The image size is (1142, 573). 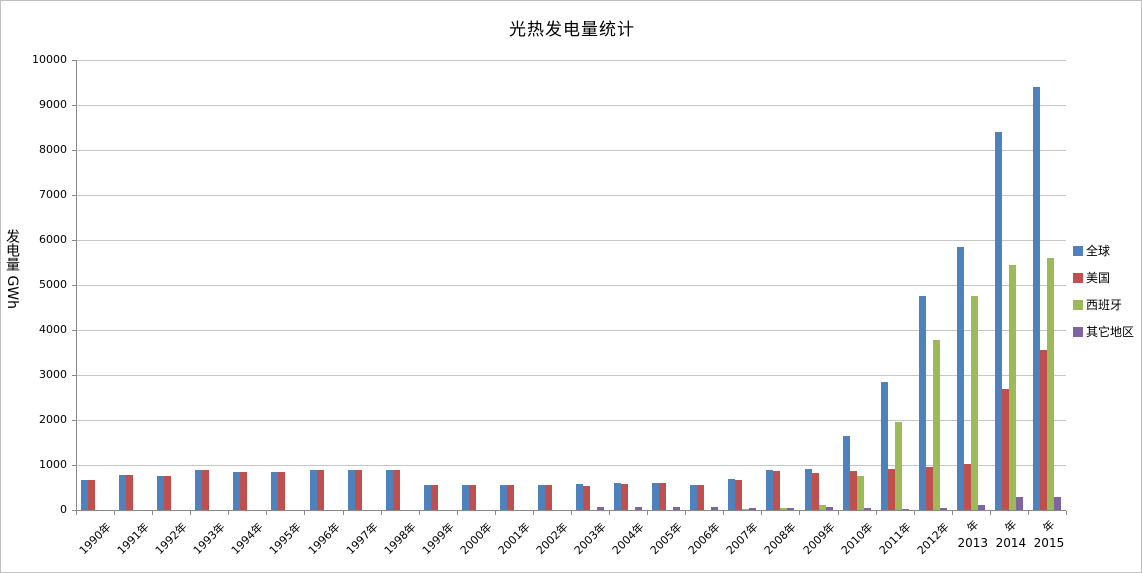 I want to click on x-tick-label: 2011年, so click(x=895, y=539).